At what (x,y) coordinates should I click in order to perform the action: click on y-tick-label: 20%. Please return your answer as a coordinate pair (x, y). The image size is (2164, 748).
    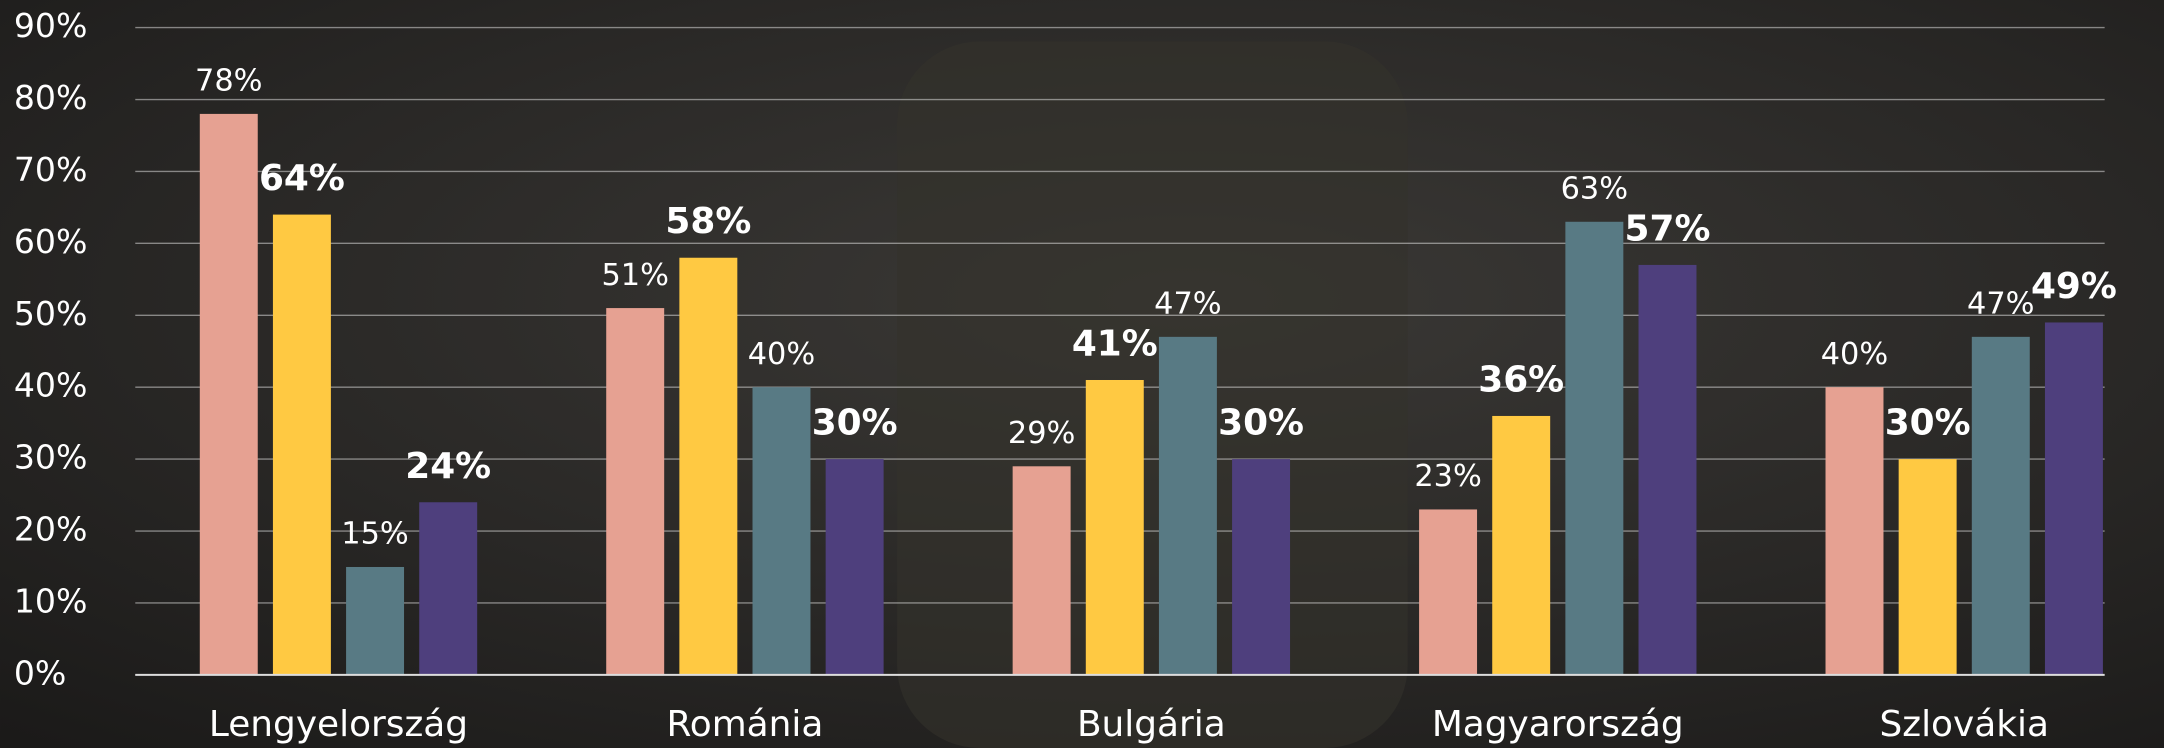
    Looking at the image, I should click on (51, 529).